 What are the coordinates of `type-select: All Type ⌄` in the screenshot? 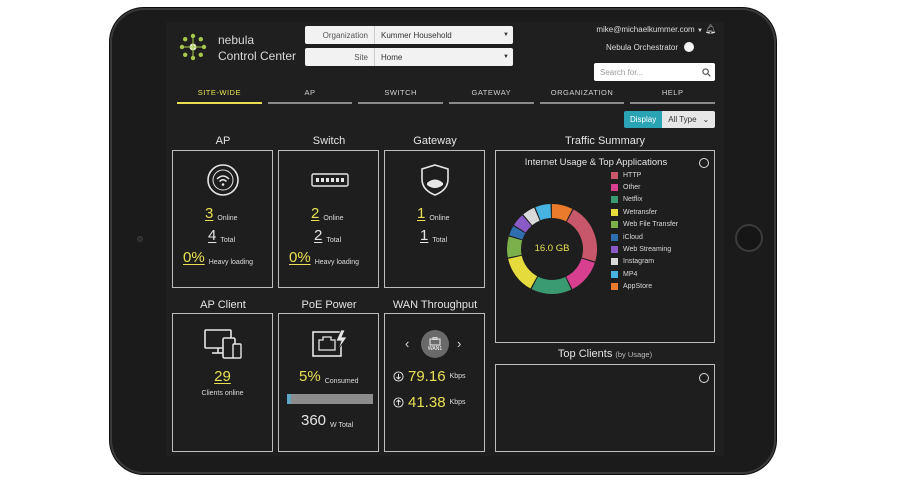 It's located at (689, 119).